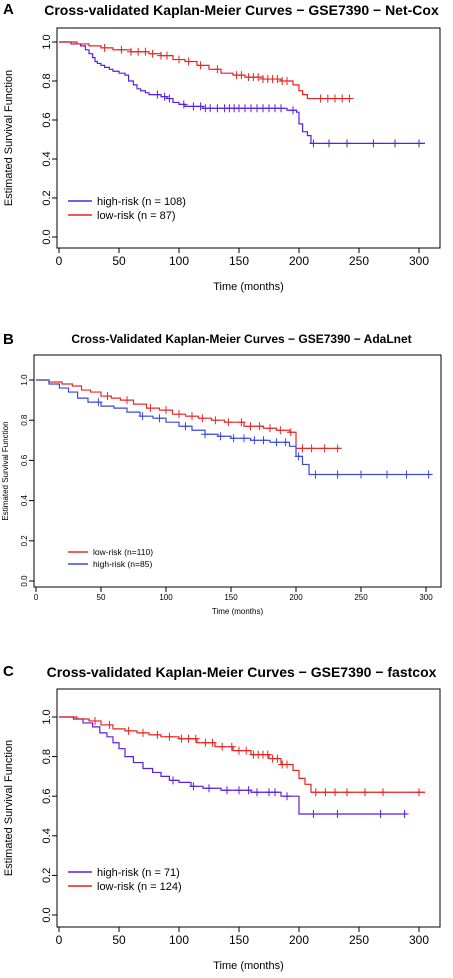 This screenshot has height=978, width=453. I want to click on x-tick-label: 150, so click(231, 597).